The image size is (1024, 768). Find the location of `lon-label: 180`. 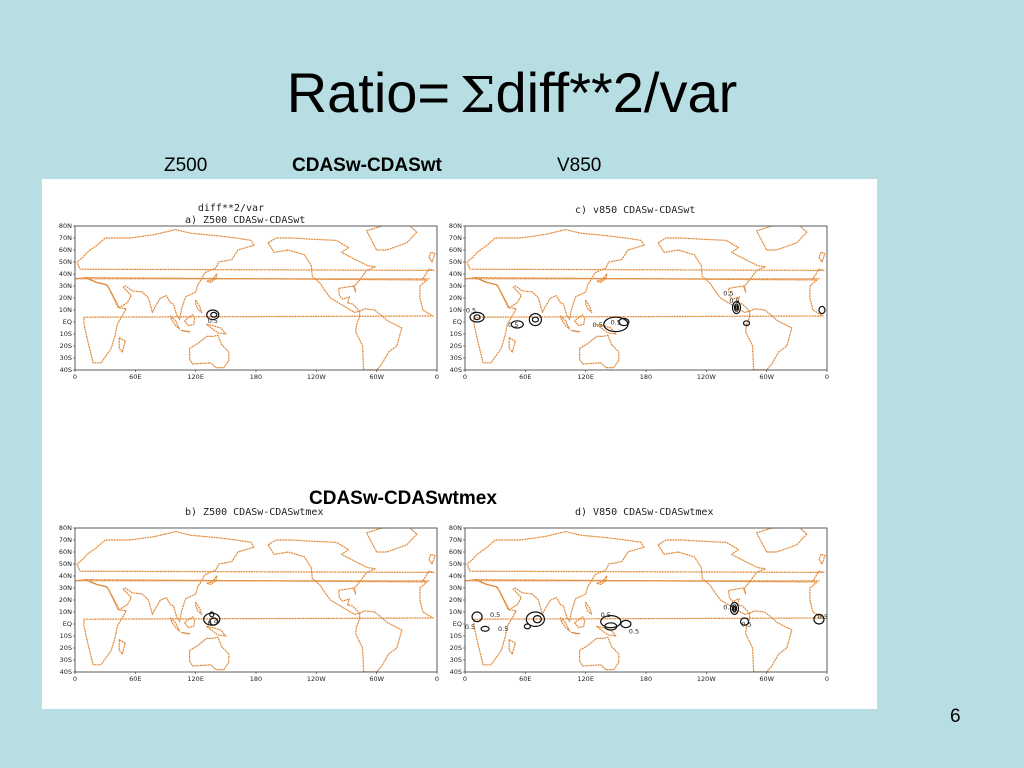

lon-label: 180 is located at coordinates (256, 679).